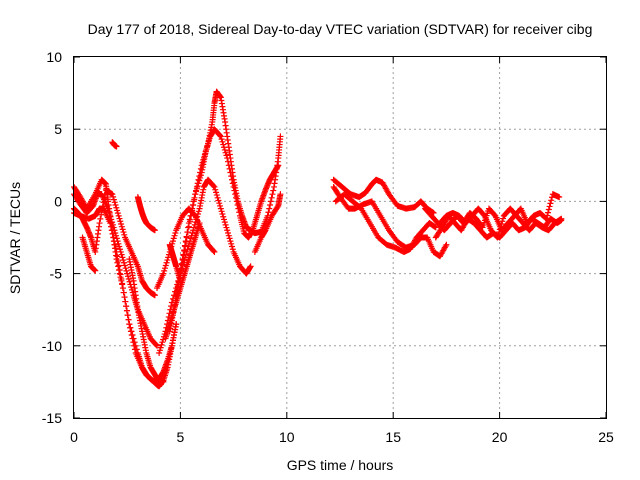  I want to click on y-tick-label: -5, so click(56, 274).